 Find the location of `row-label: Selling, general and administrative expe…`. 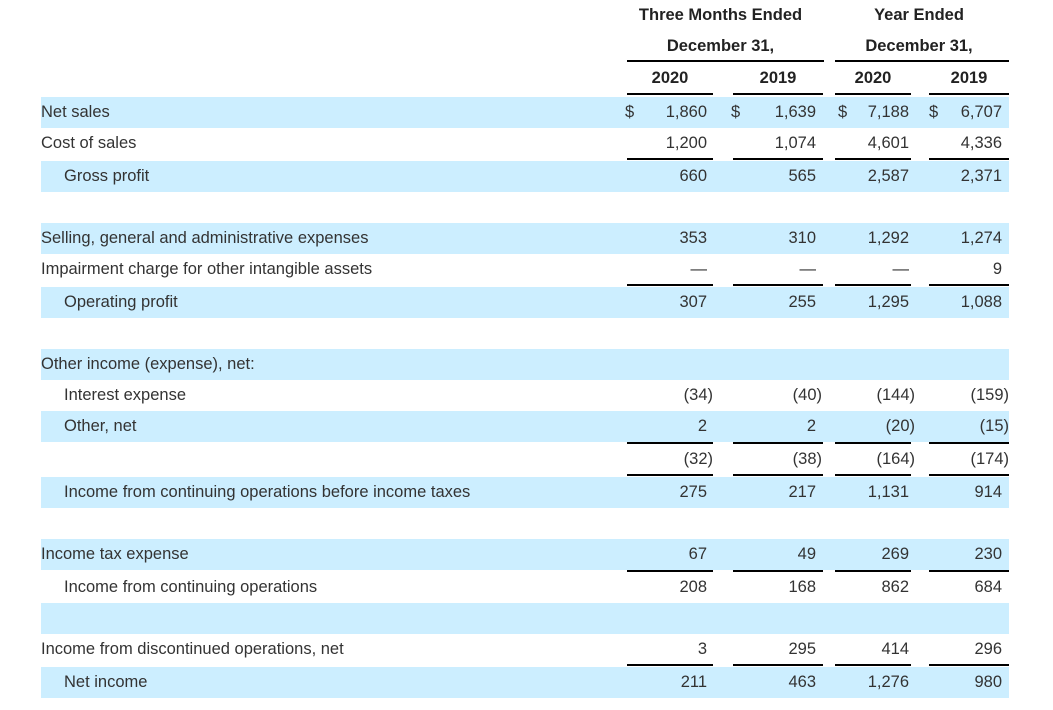

row-label: Selling, general and administrative expe… is located at coordinates (205, 238).